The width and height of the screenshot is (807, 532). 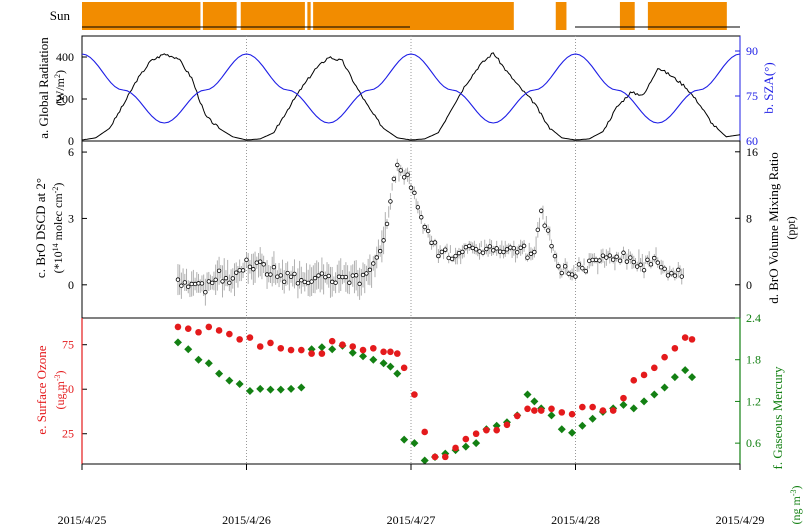 What do you see at coordinates (752, 96) in the screenshot?
I see `sza-axis-tick-label: 75` at bounding box center [752, 96].